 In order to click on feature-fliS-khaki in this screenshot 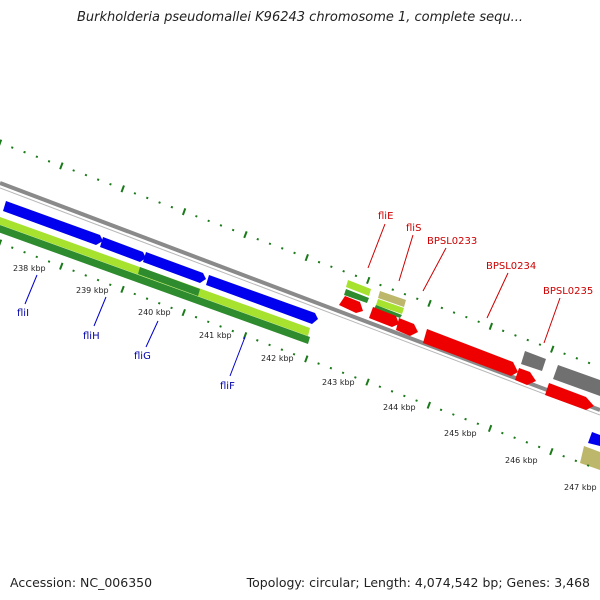, I will do `click(392, 299)`.